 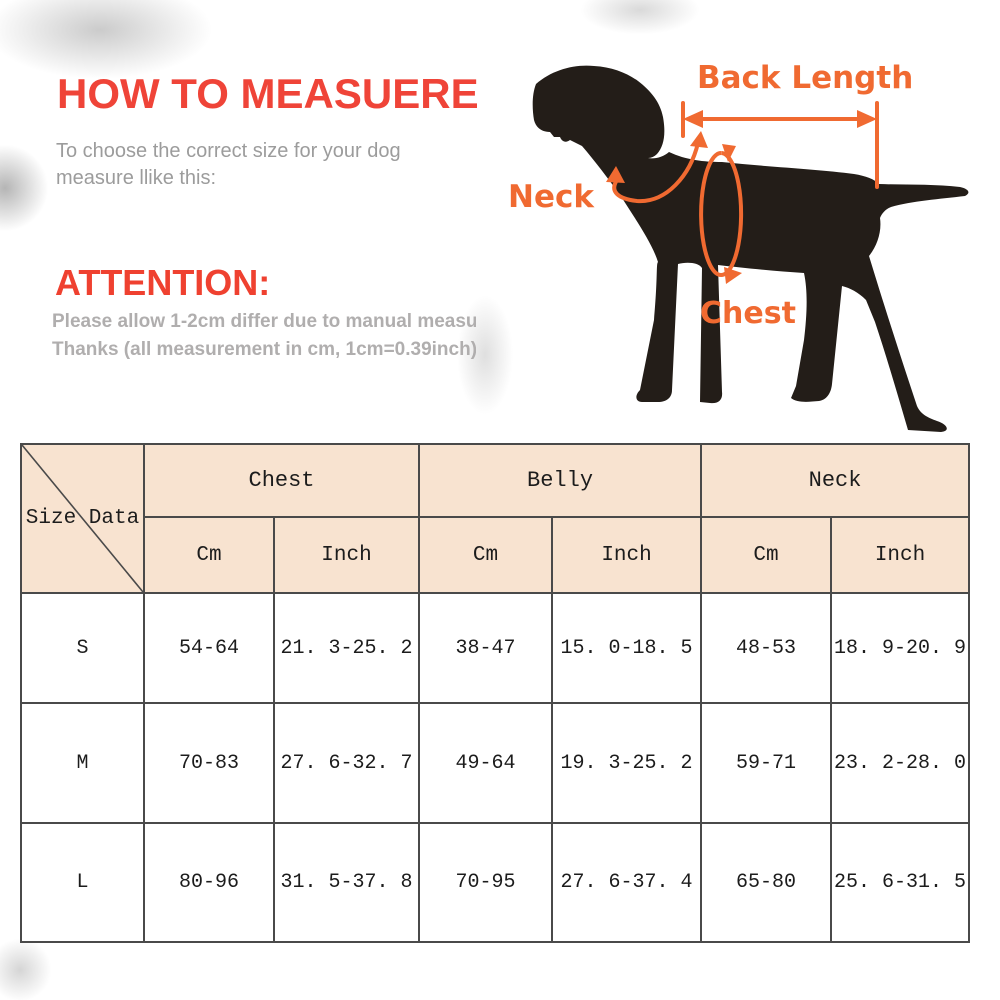 I want to click on neck-measure-arc, so click(x=657, y=167).